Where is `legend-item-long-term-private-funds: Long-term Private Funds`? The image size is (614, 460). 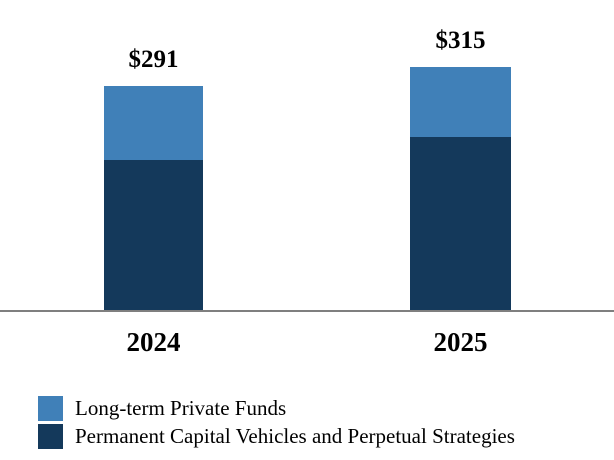 legend-item-long-term-private-funds: Long-term Private Funds is located at coordinates (276, 408).